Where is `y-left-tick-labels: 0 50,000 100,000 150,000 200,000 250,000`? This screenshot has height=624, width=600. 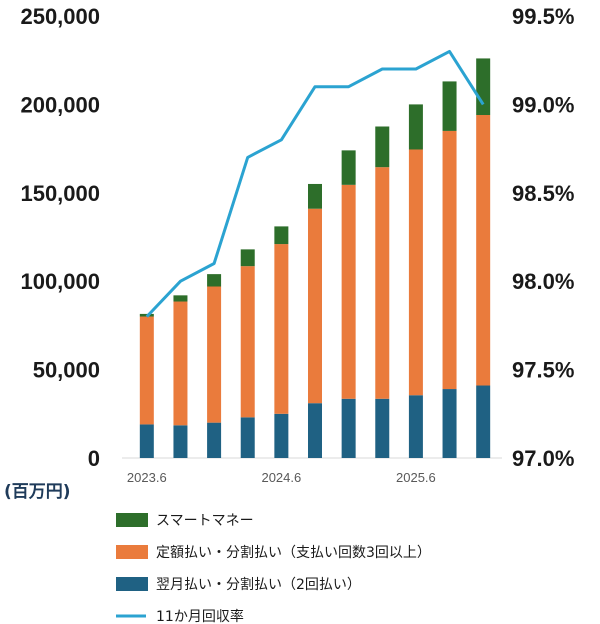 y-left-tick-labels: 0 50,000 100,000 150,000 200,000 250,000 is located at coordinates (60, 237).